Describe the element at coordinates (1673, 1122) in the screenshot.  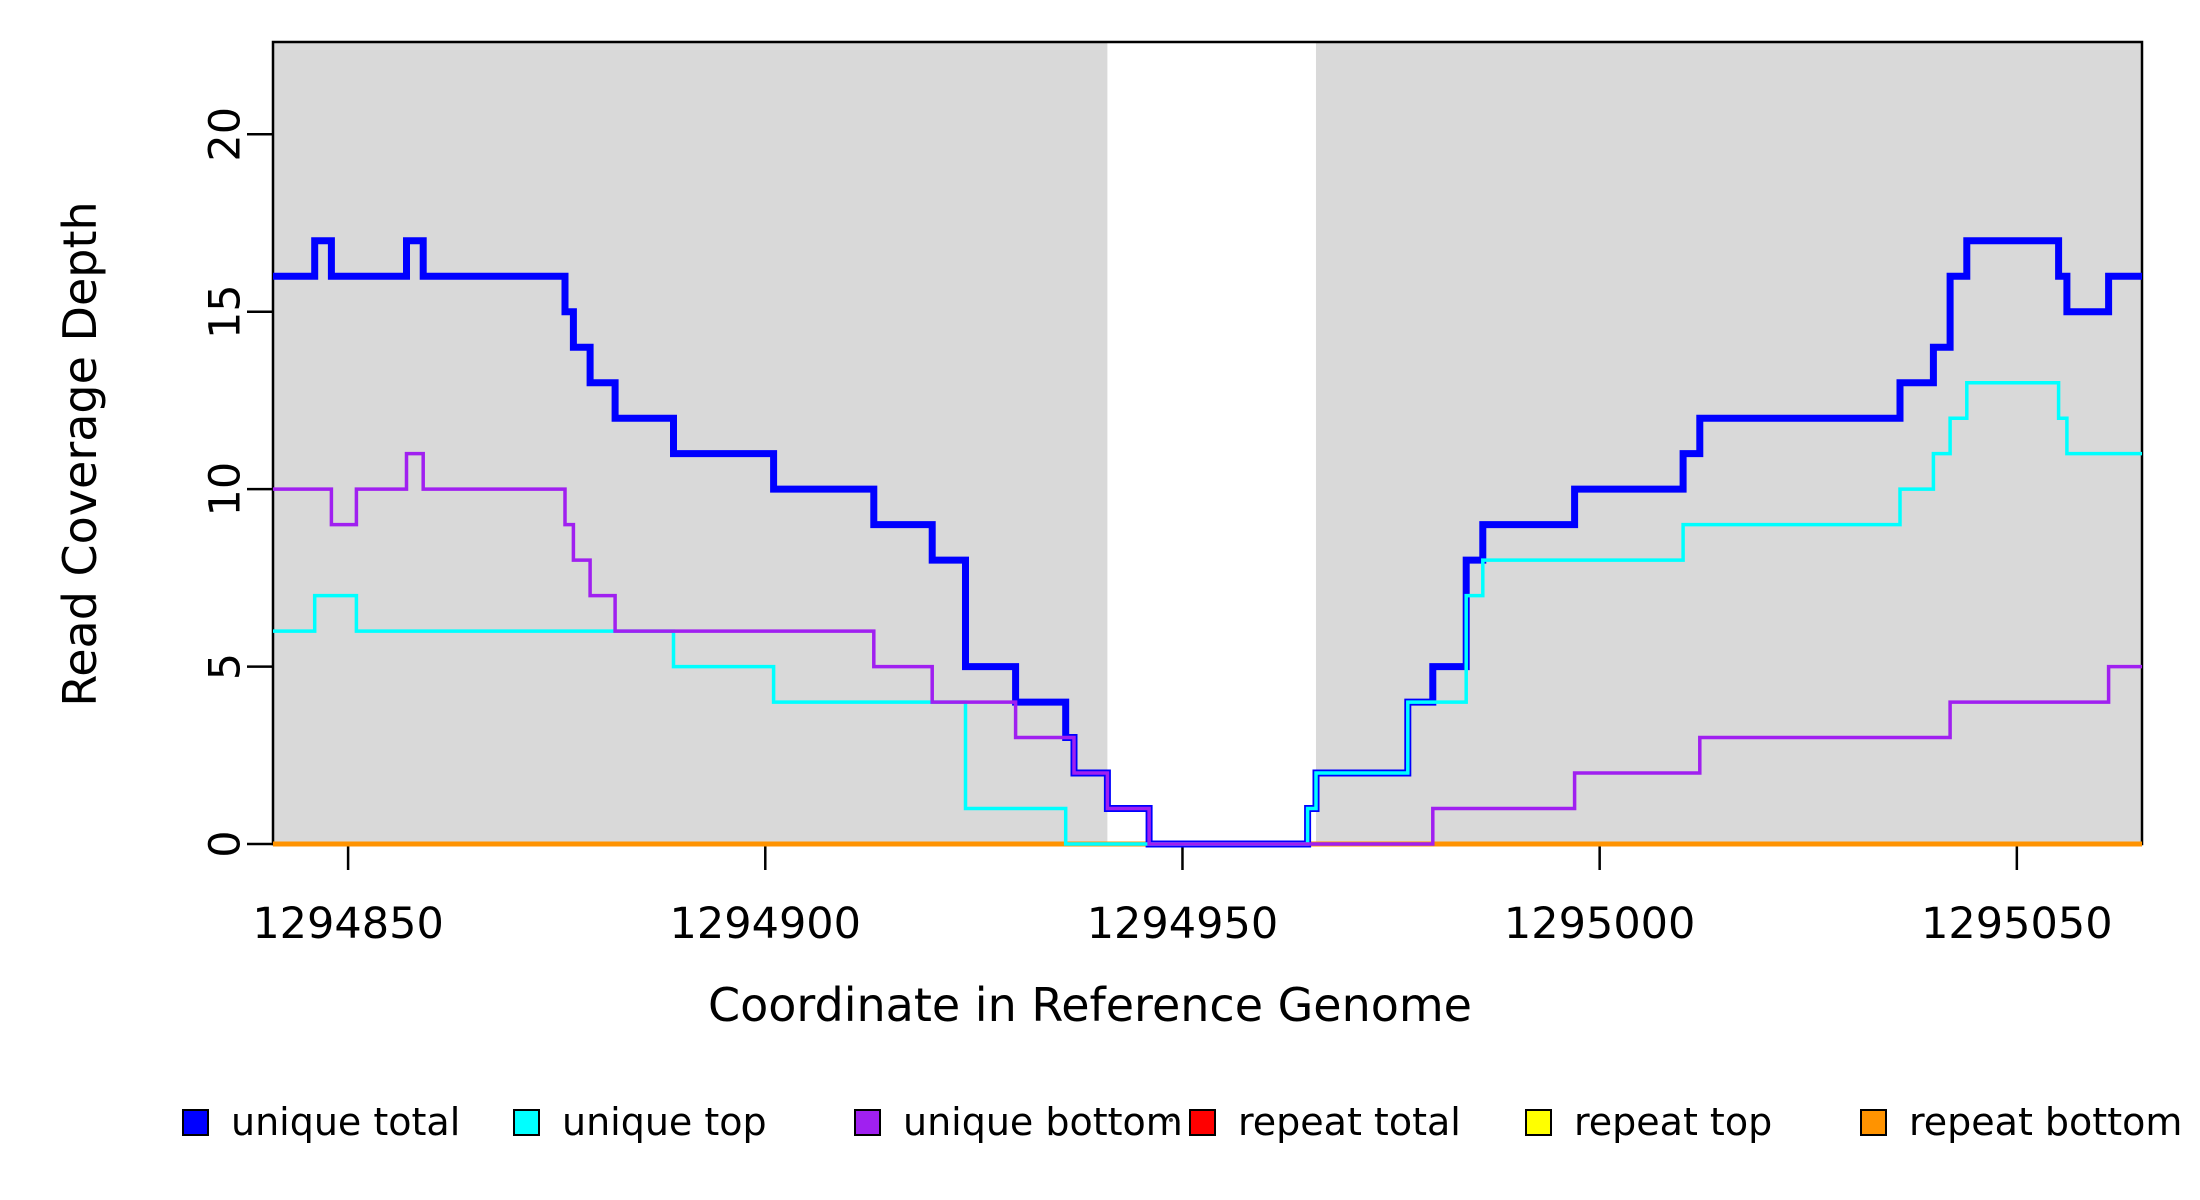
I see `legend-label: repeat top` at that location.